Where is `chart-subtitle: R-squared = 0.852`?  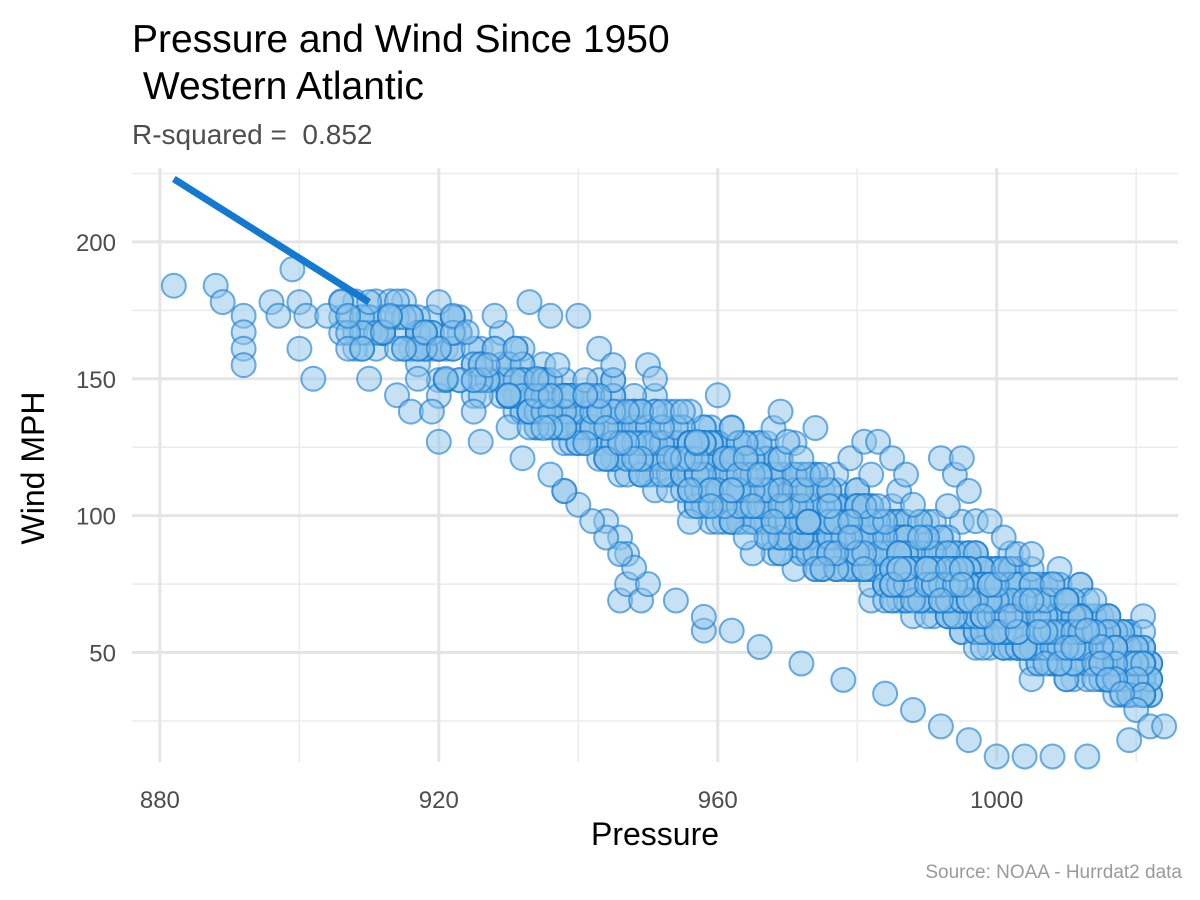
chart-subtitle: R-squared = 0.852 is located at coordinates (252, 134).